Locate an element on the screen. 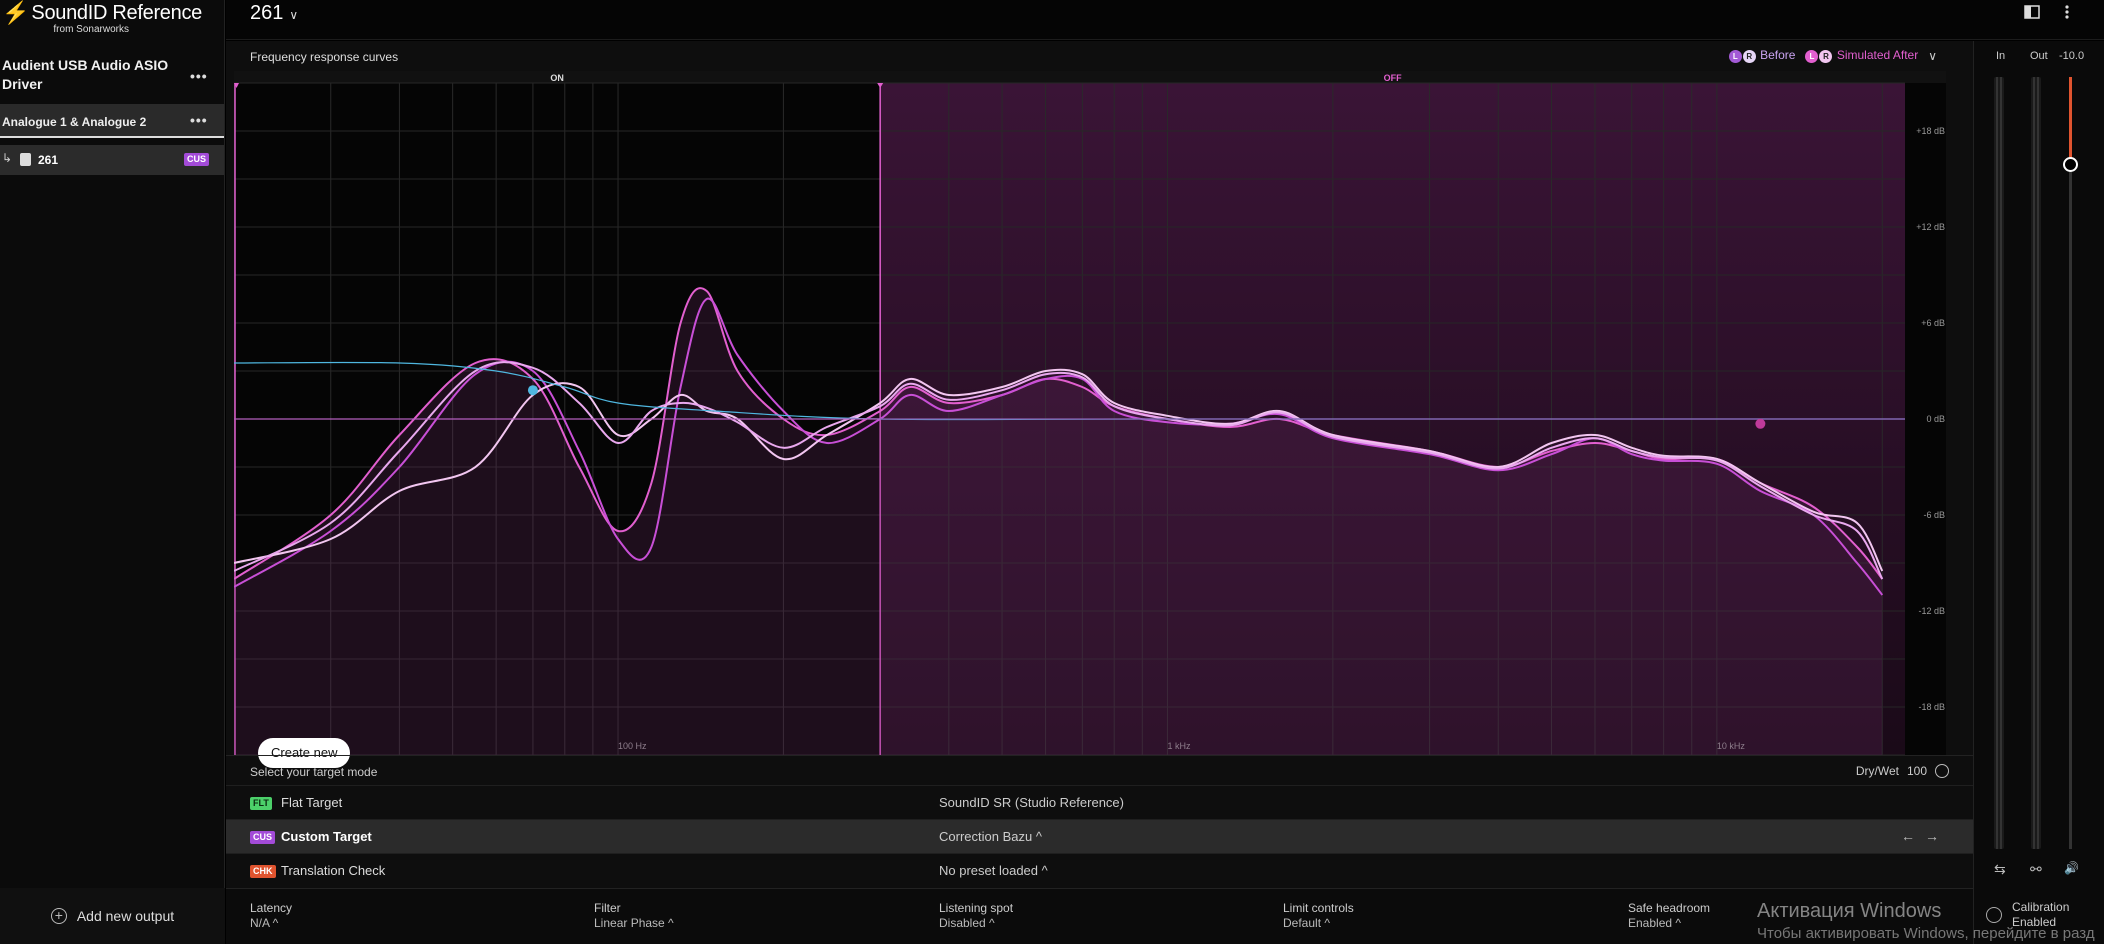 This screenshot has width=2104, height=944. add-output-label: Add new output is located at coordinates (125, 916).